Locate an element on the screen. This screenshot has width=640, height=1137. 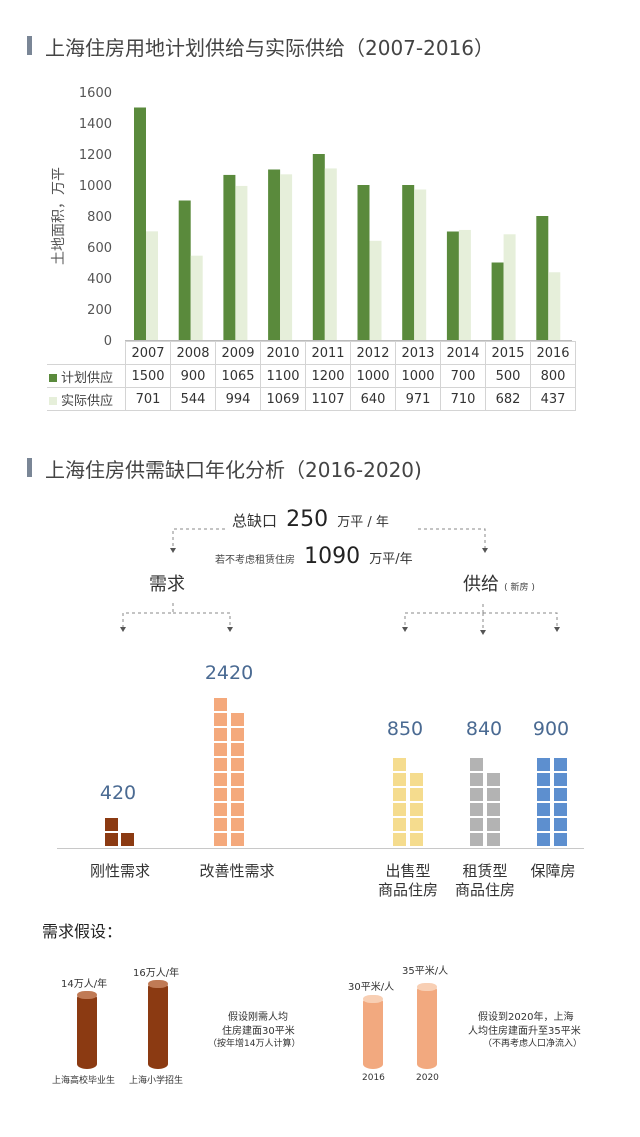
table-row: 计划供应 1500 900 1065 1100 1200 1000 1000 700 500 800 is located at coordinates (311, 376).